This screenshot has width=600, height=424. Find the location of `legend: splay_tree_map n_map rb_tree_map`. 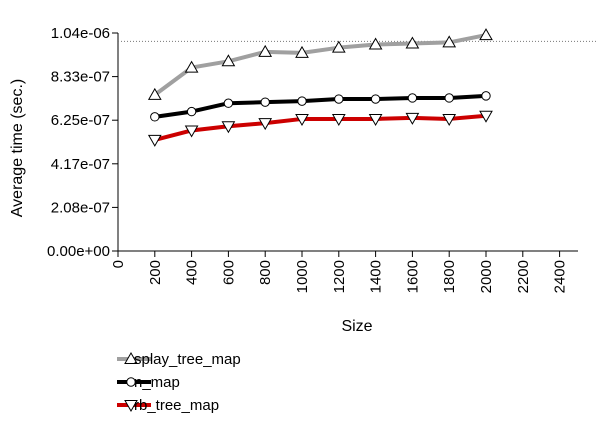

legend: splay_tree_map n_map rb_tree_map is located at coordinates (179, 382).